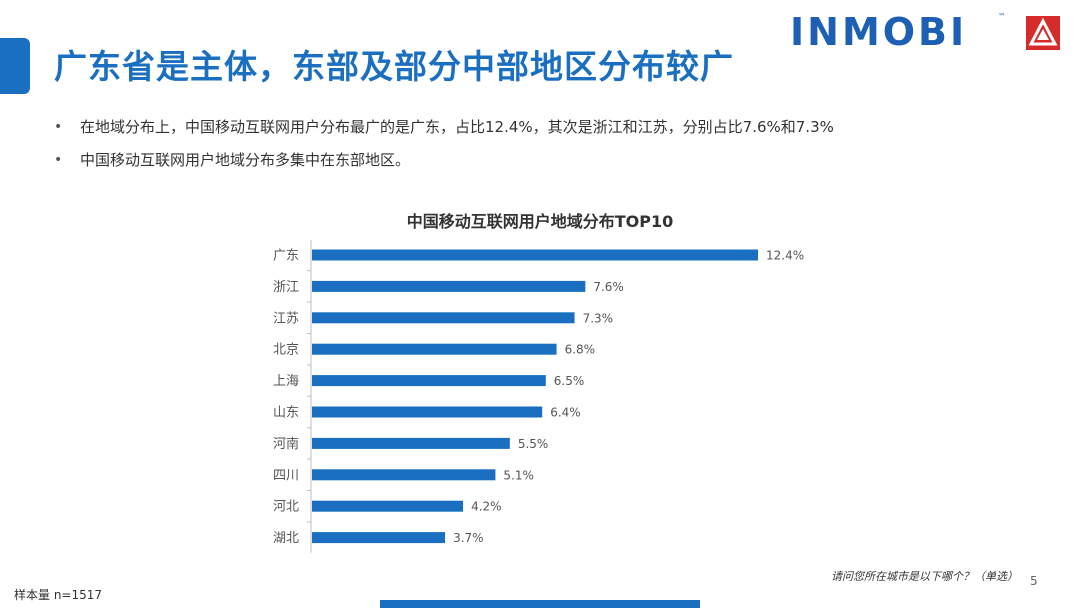 Image resolution: width=1080 pixels, height=608 pixels. I want to click on chart-title: 中国移动互联网用户地域分布TOP10, so click(540, 221).